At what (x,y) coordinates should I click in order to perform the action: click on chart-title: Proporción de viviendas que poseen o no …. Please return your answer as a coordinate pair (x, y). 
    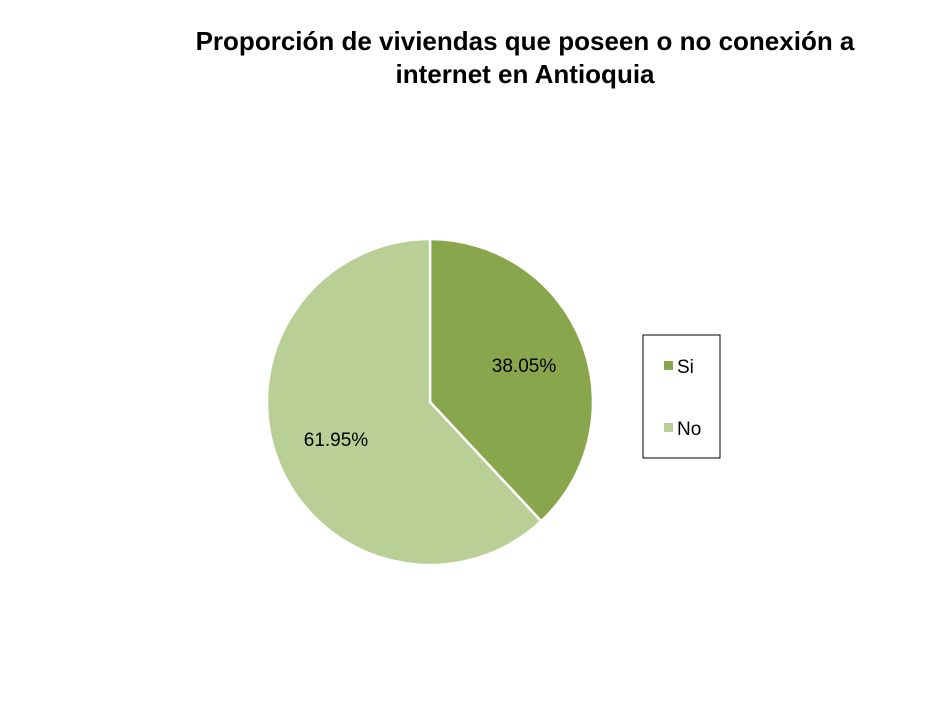
    Looking at the image, I should click on (525, 57).